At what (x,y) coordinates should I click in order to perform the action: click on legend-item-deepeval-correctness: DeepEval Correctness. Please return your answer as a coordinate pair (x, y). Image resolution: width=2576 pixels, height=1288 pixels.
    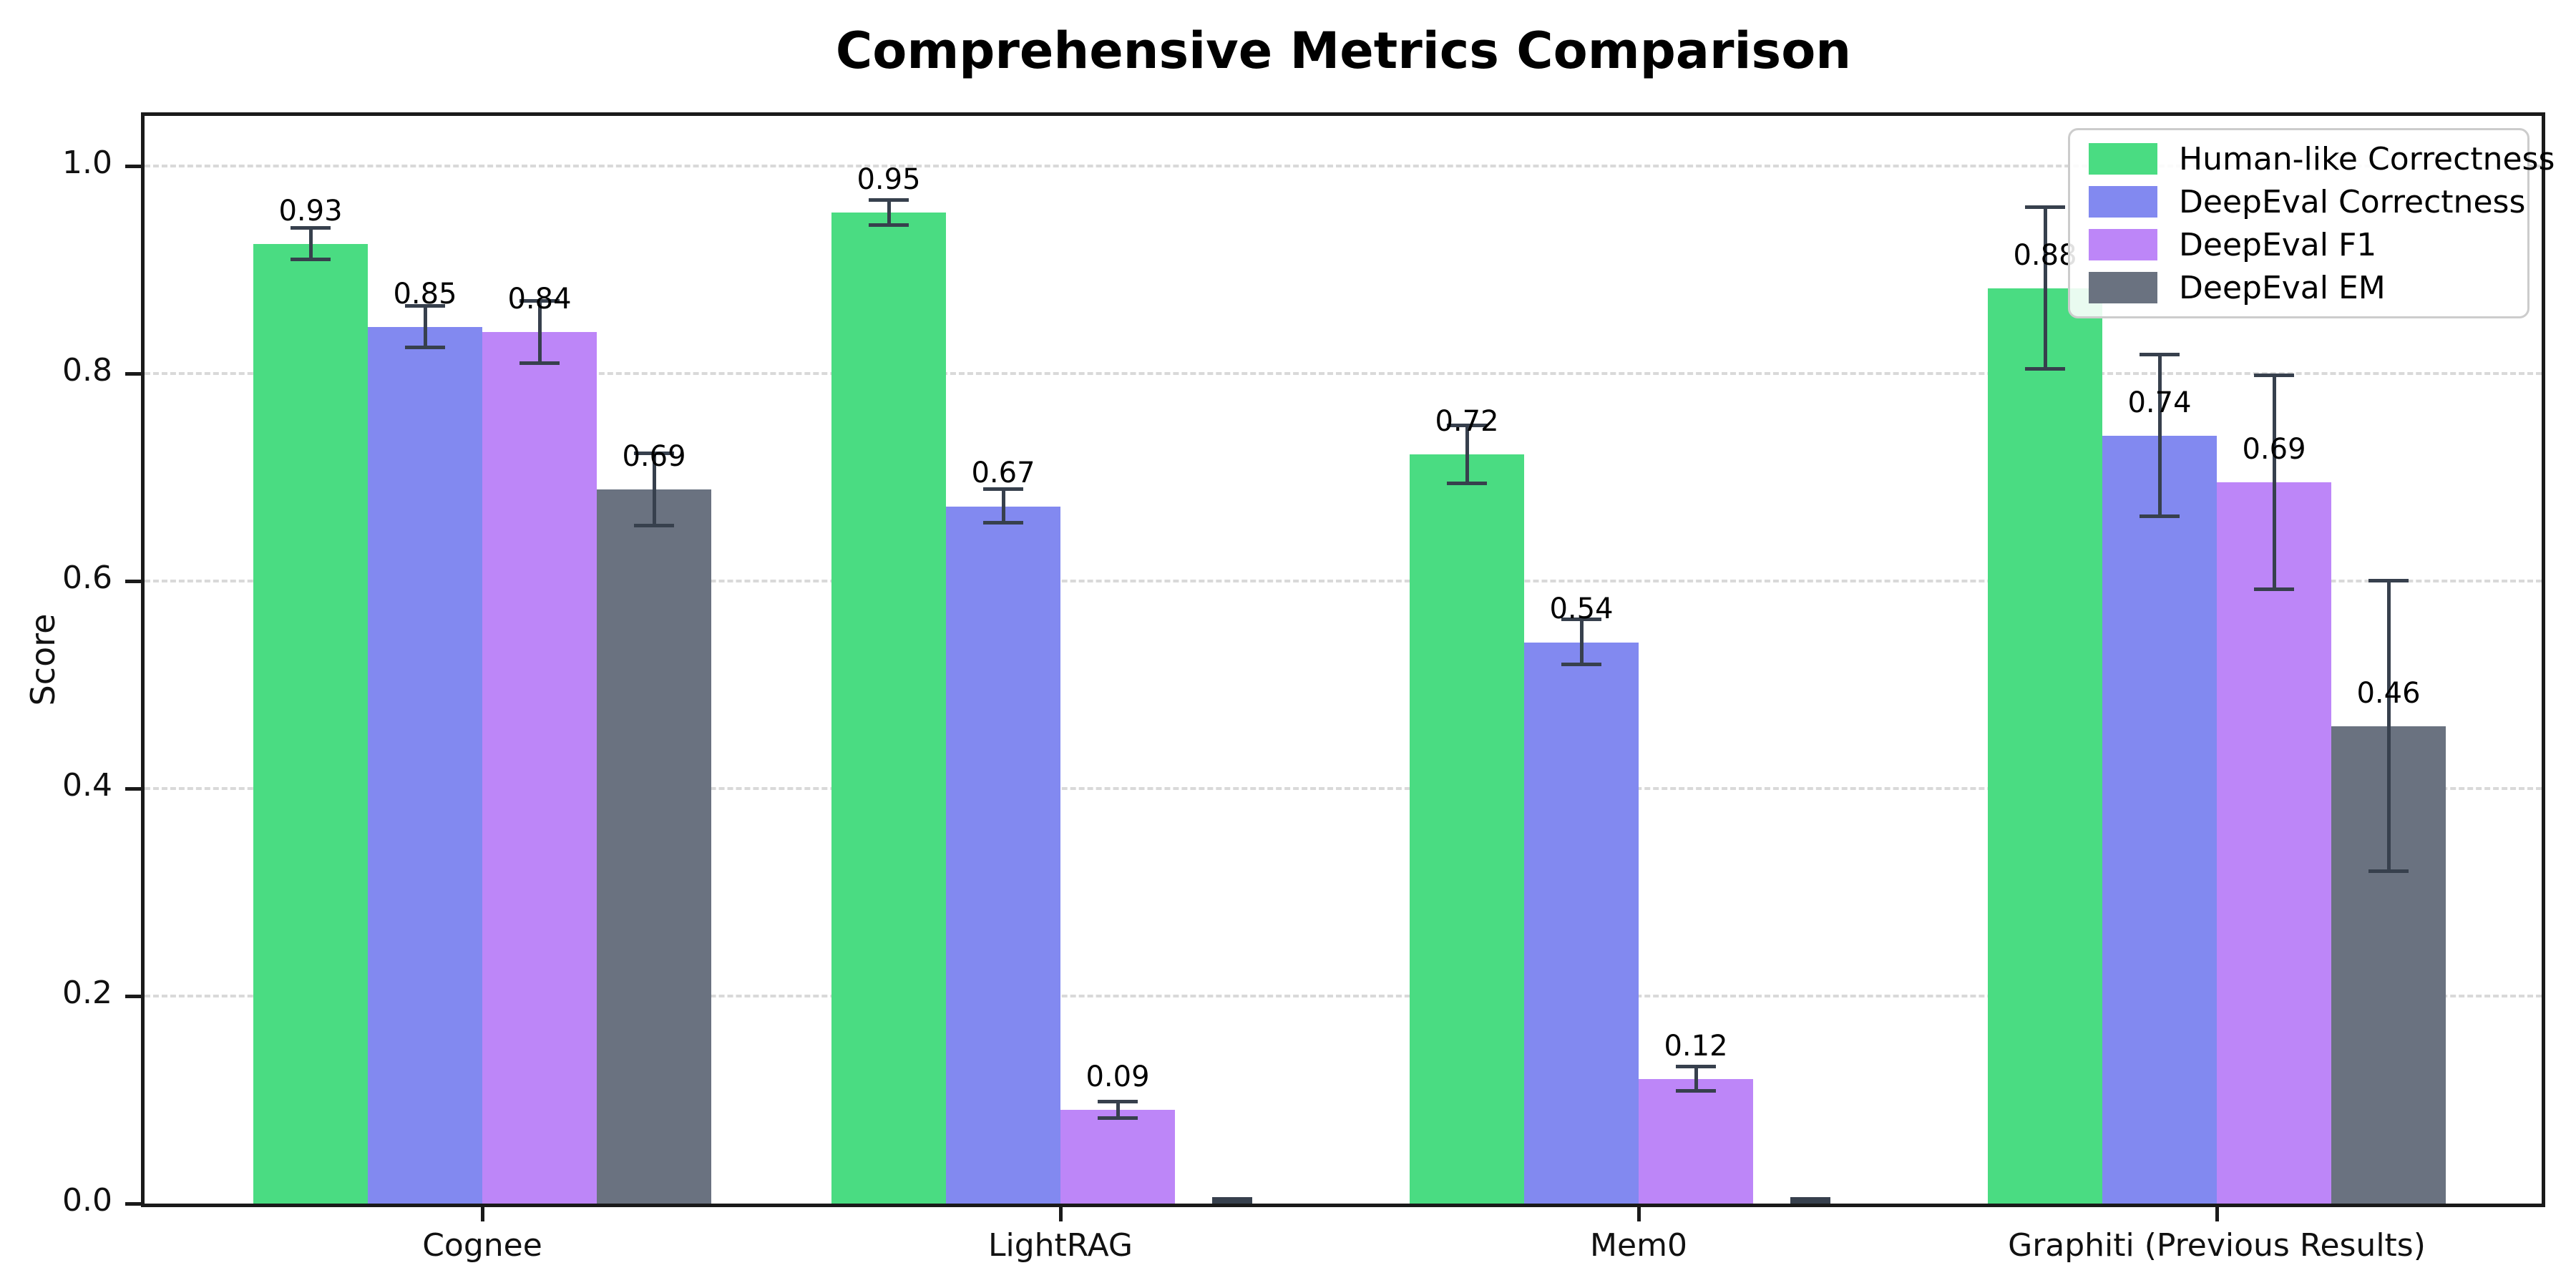
    Looking at the image, I should click on (2307, 202).